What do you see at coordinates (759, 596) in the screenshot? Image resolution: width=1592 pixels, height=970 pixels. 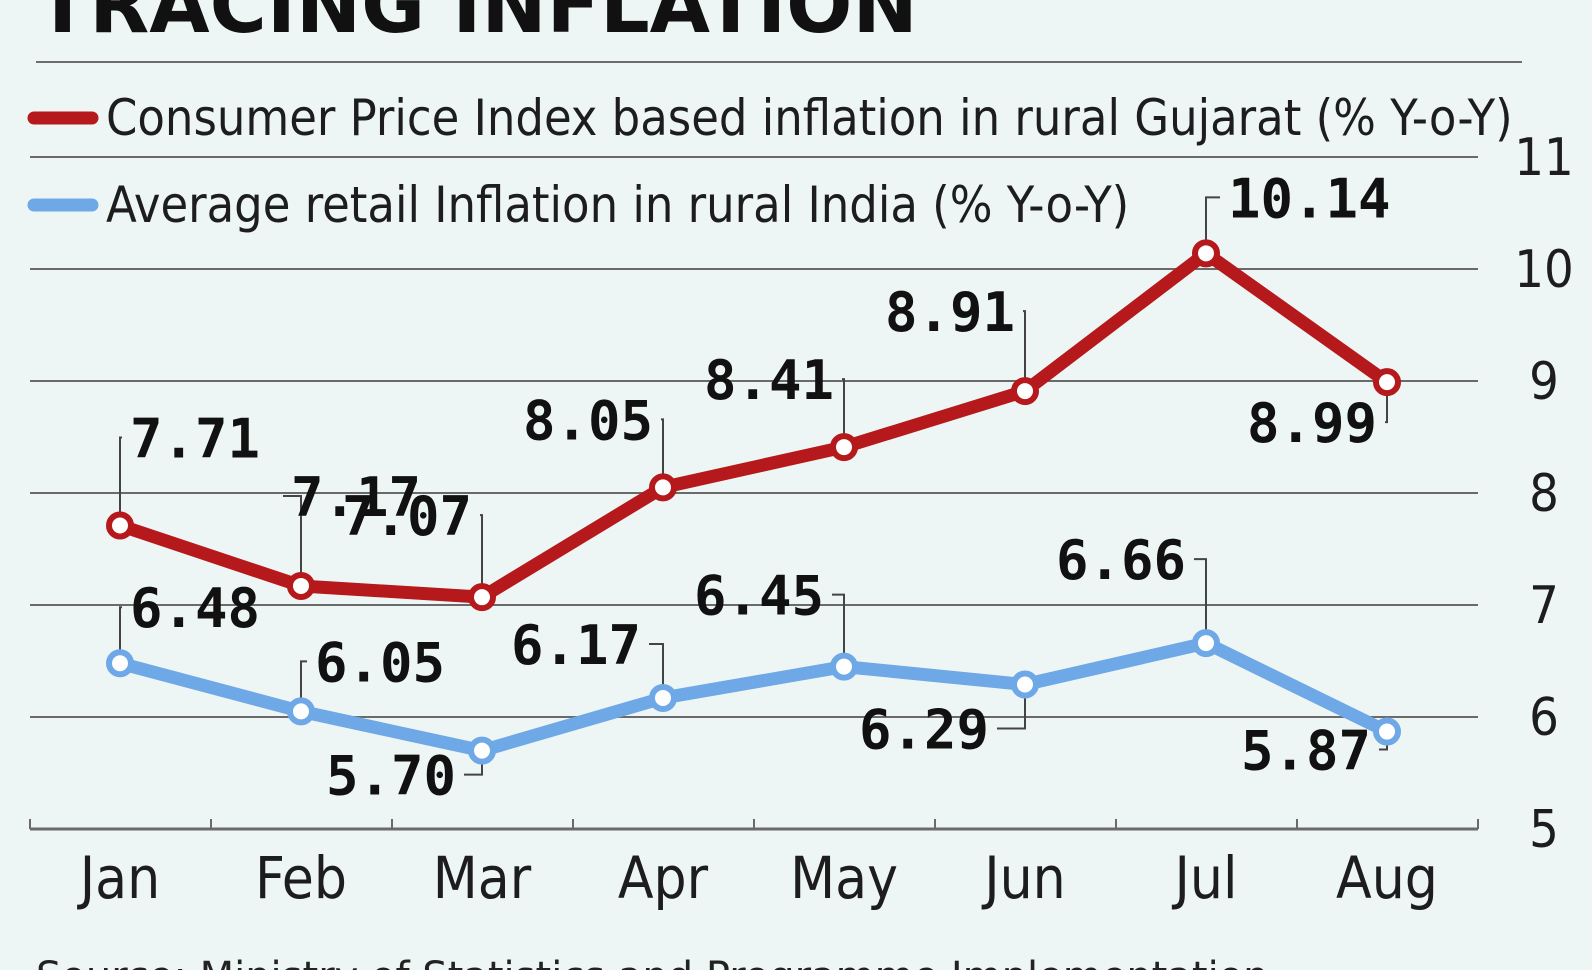 I see `data-label: 6.45` at bounding box center [759, 596].